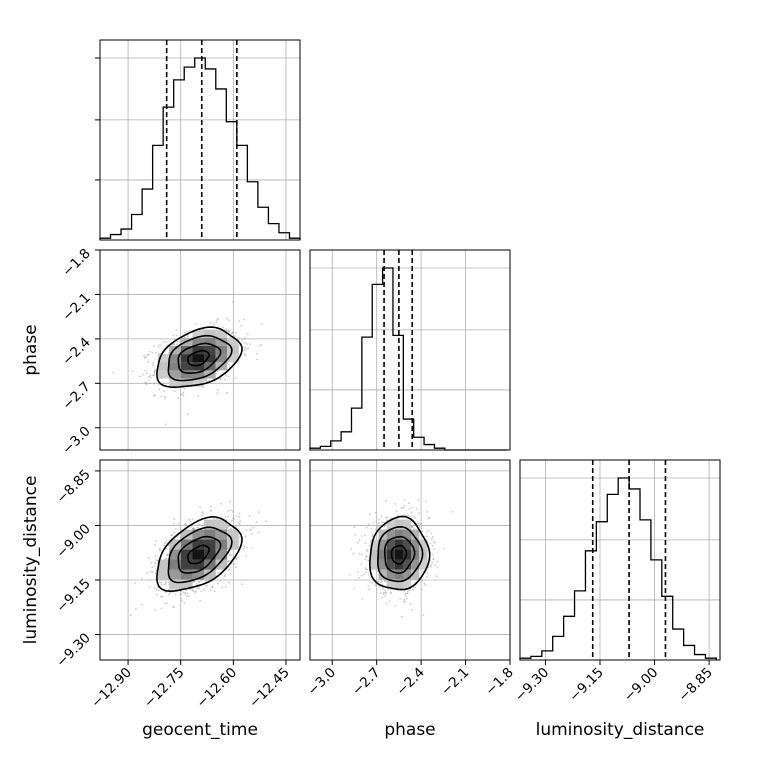 This screenshot has width=760, height=760. What do you see at coordinates (76, 307) in the screenshot?
I see `y-tick-label-phase: −2.1` at bounding box center [76, 307].